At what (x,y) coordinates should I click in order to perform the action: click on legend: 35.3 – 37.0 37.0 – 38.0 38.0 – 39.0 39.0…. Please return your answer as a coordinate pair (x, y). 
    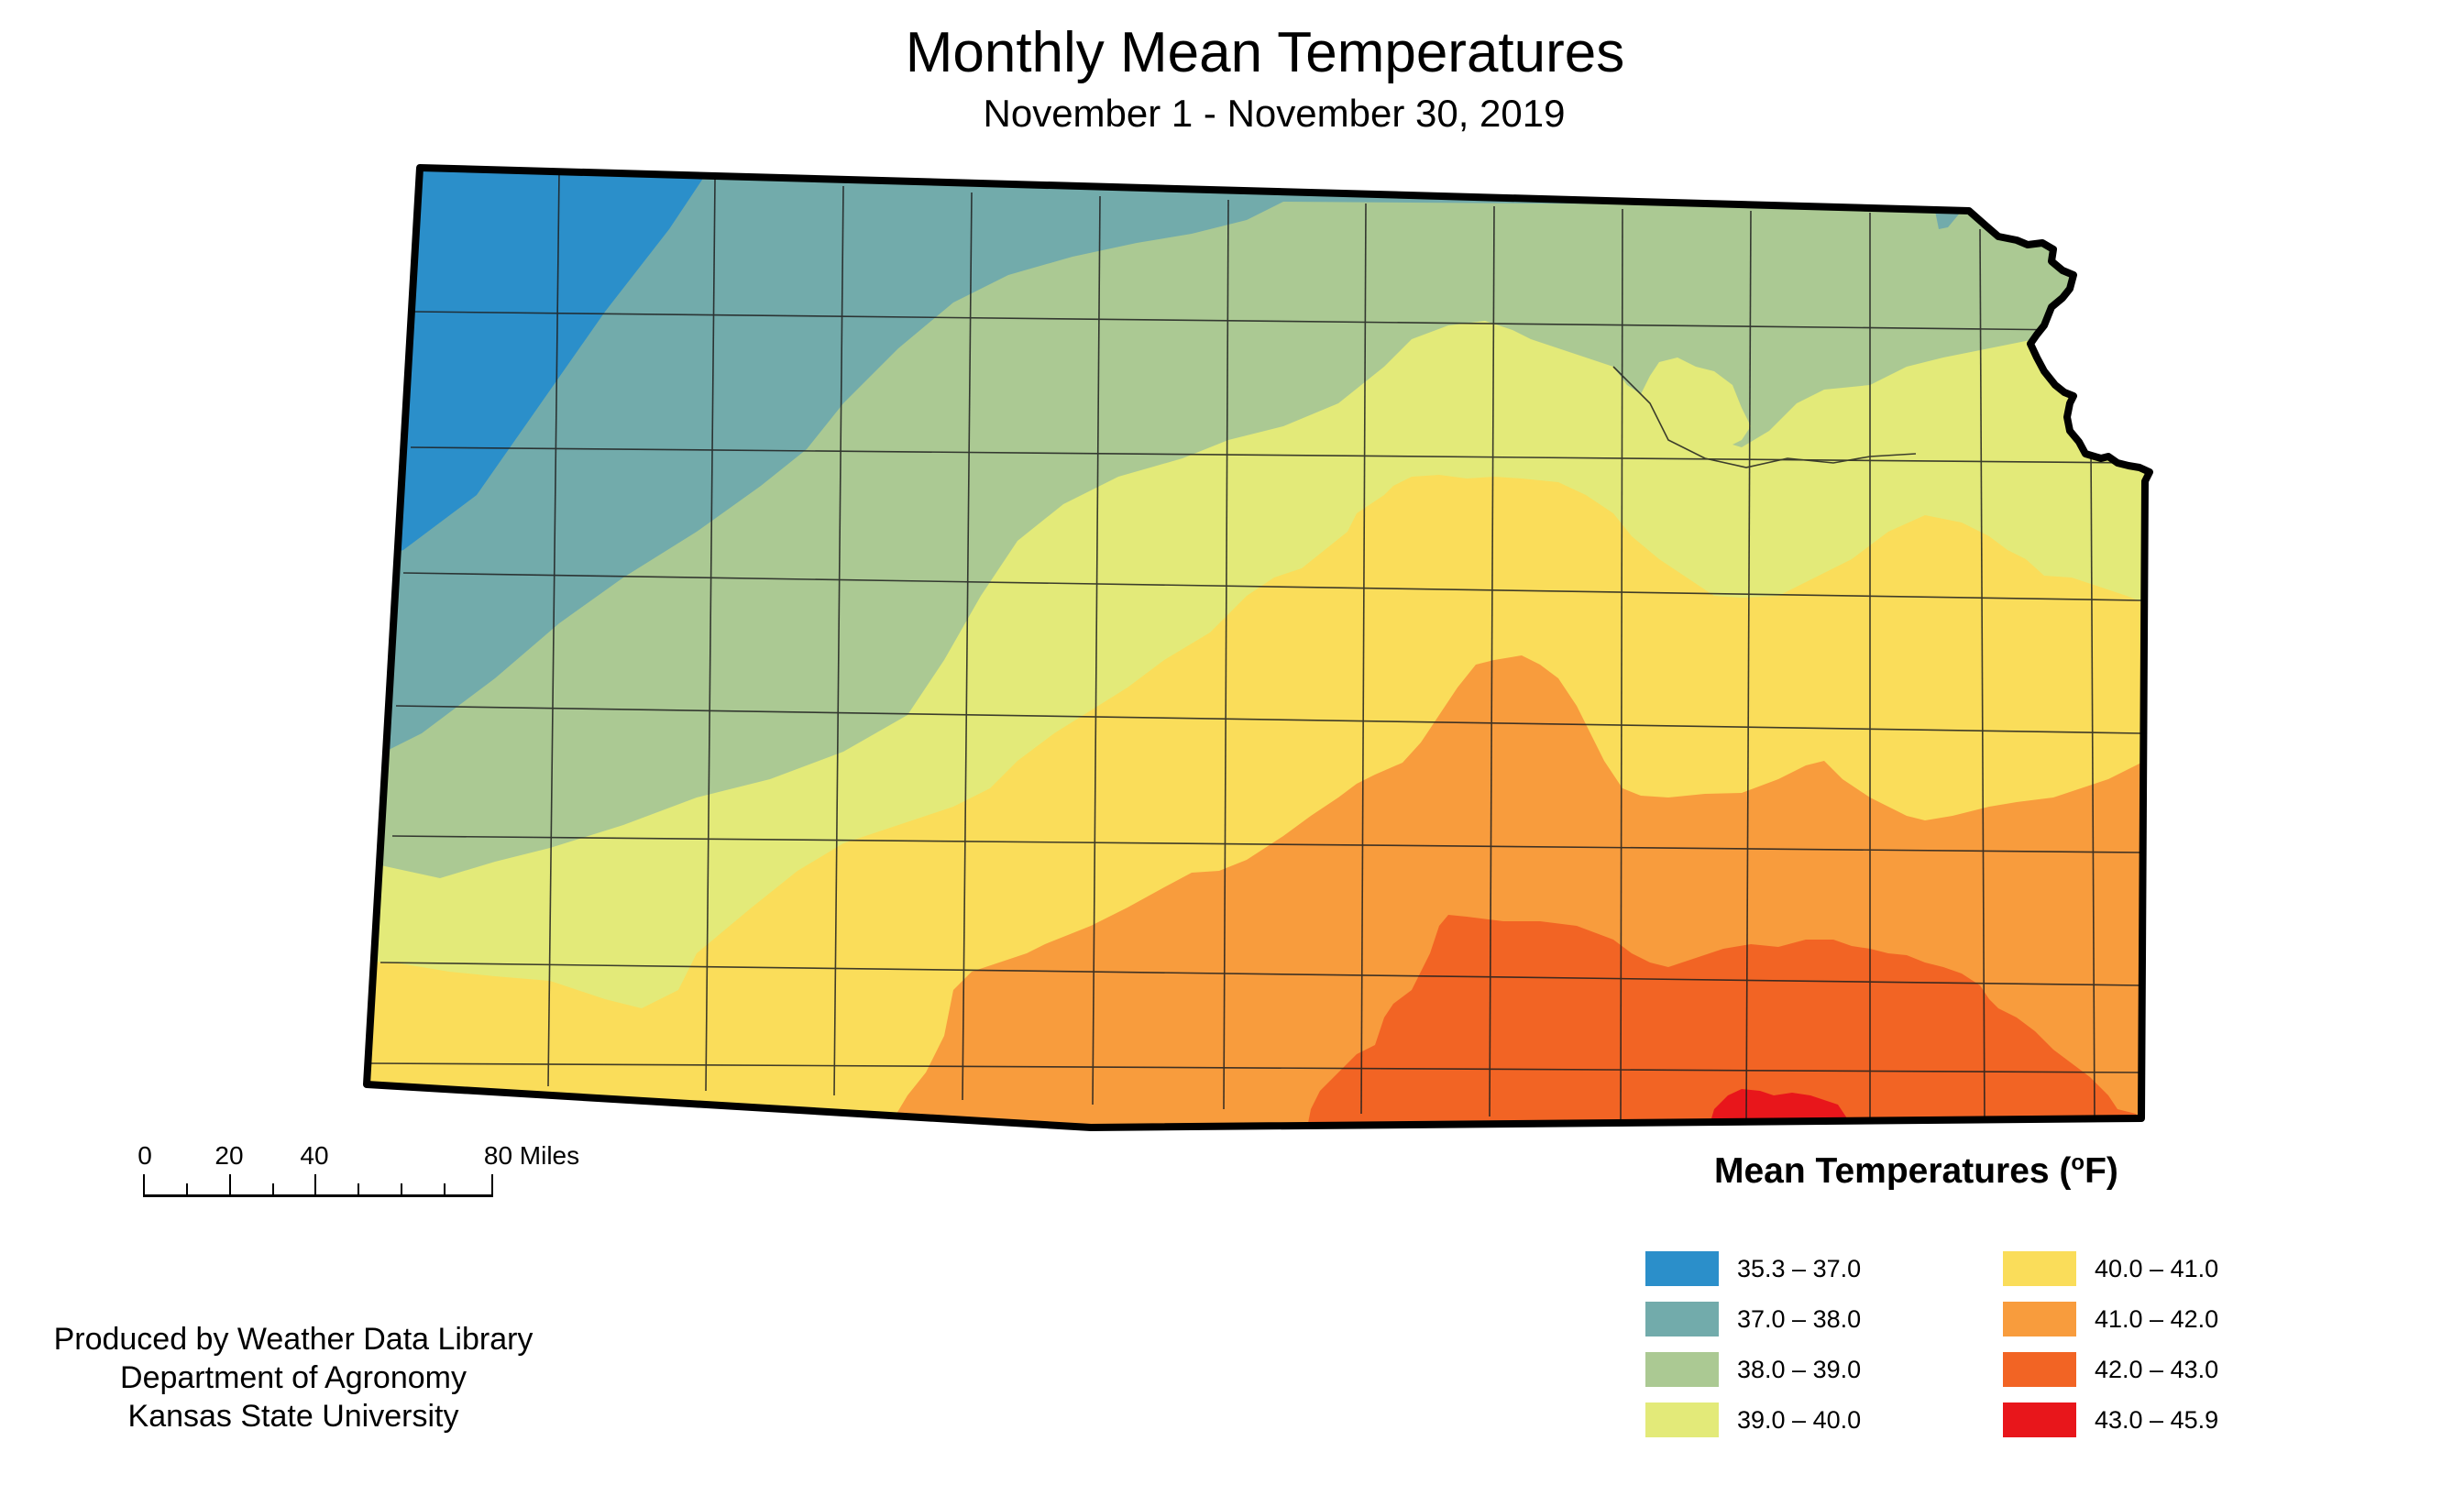
    Looking at the image, I should click on (1975, 1352).